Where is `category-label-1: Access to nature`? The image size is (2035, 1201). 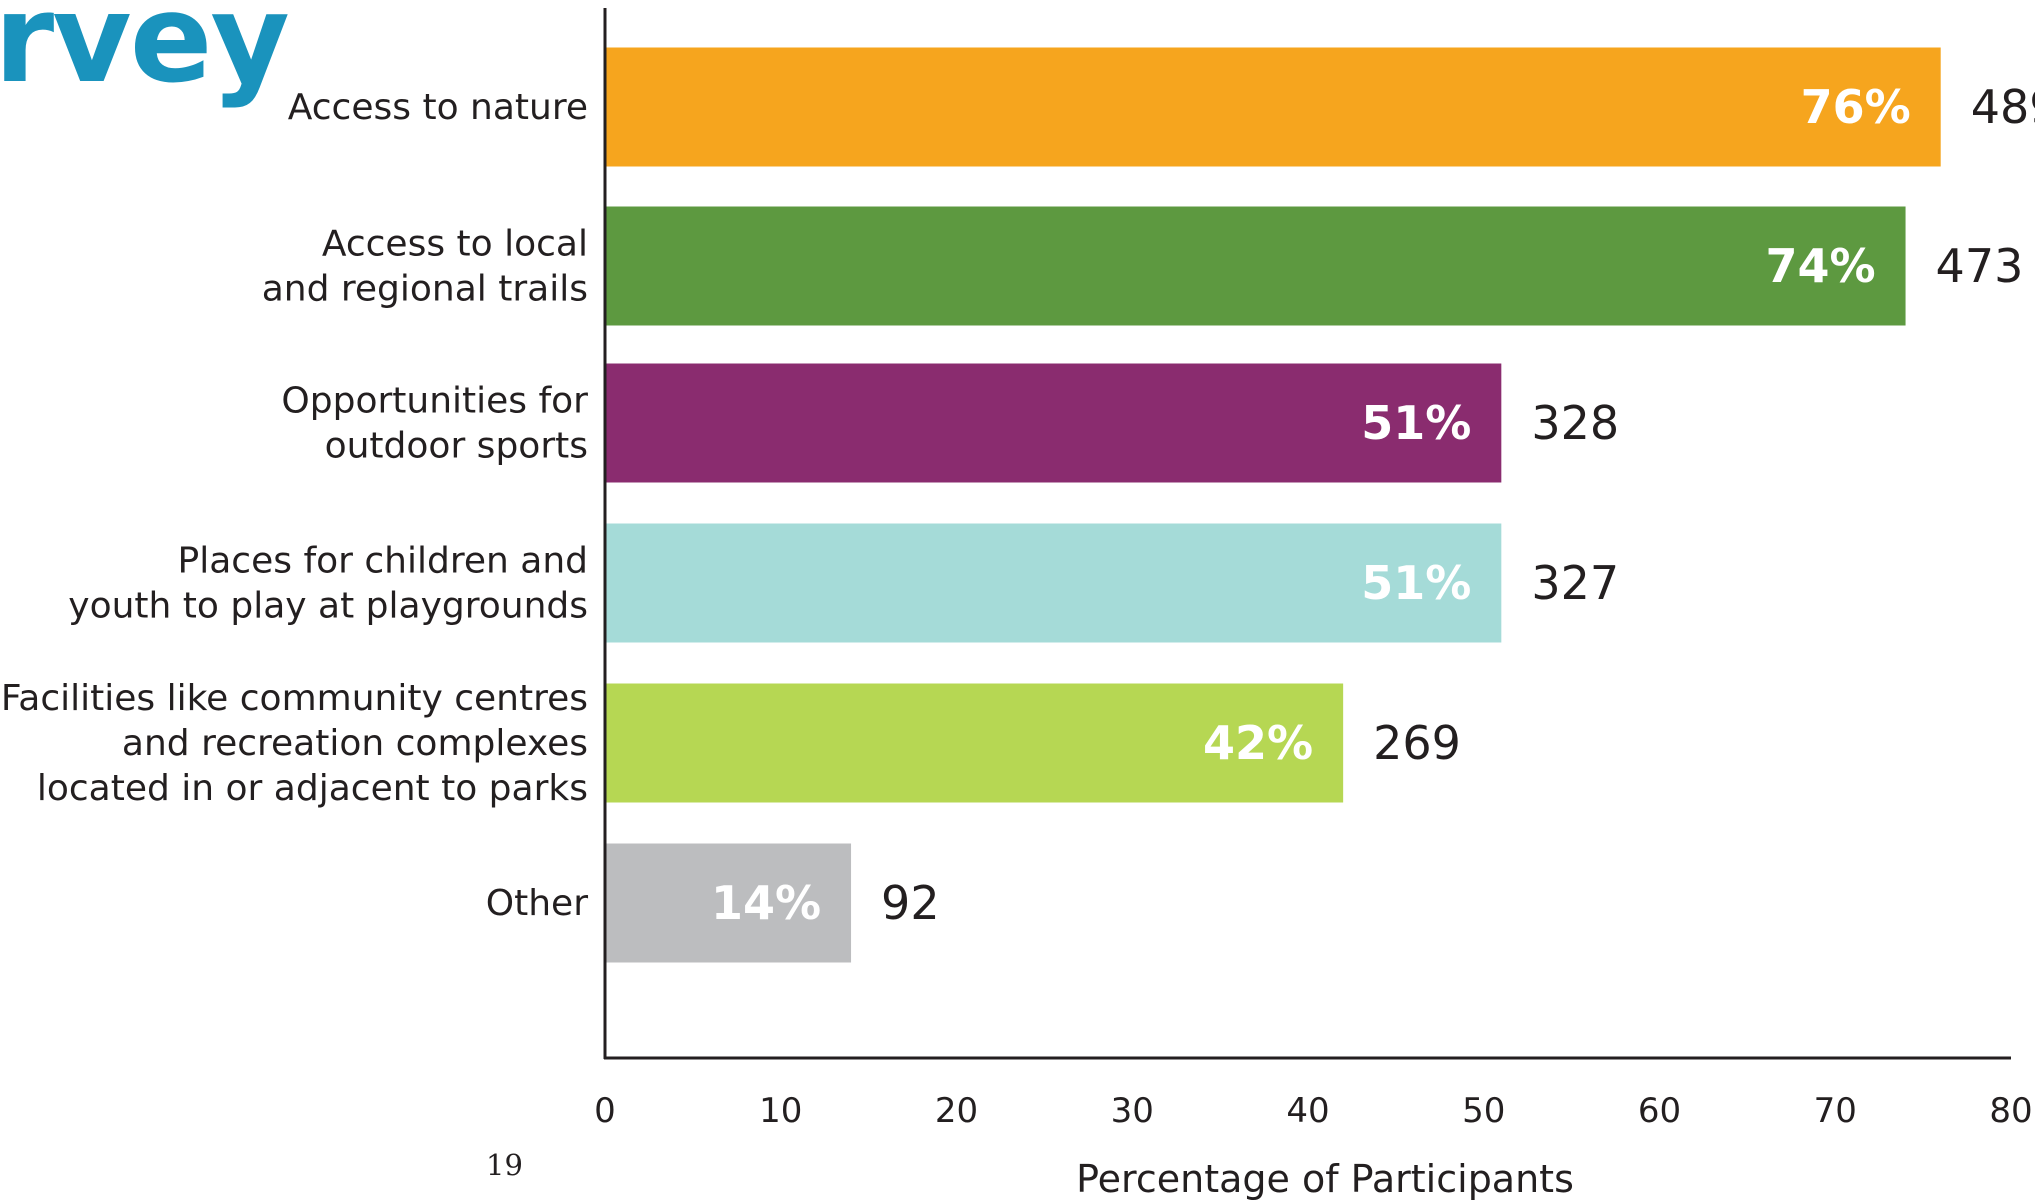
category-label-1: Access to nature is located at coordinates (438, 107).